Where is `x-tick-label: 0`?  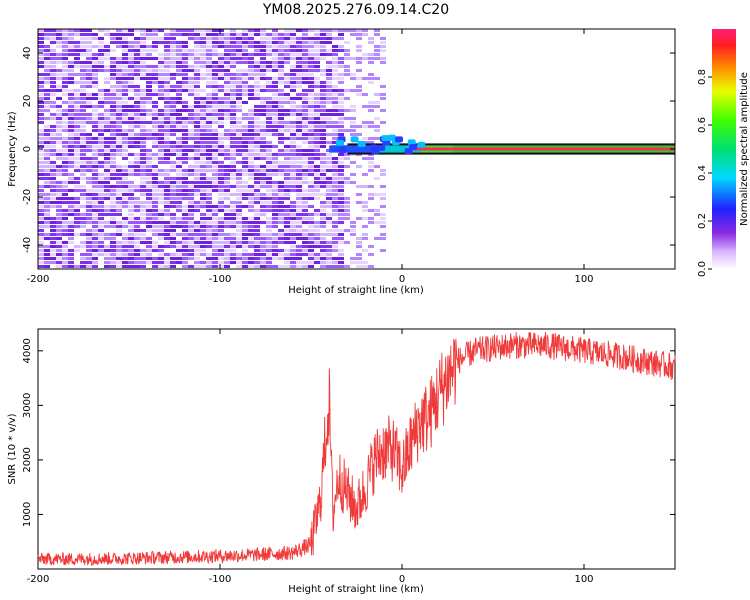 x-tick-label: 0 is located at coordinates (402, 579).